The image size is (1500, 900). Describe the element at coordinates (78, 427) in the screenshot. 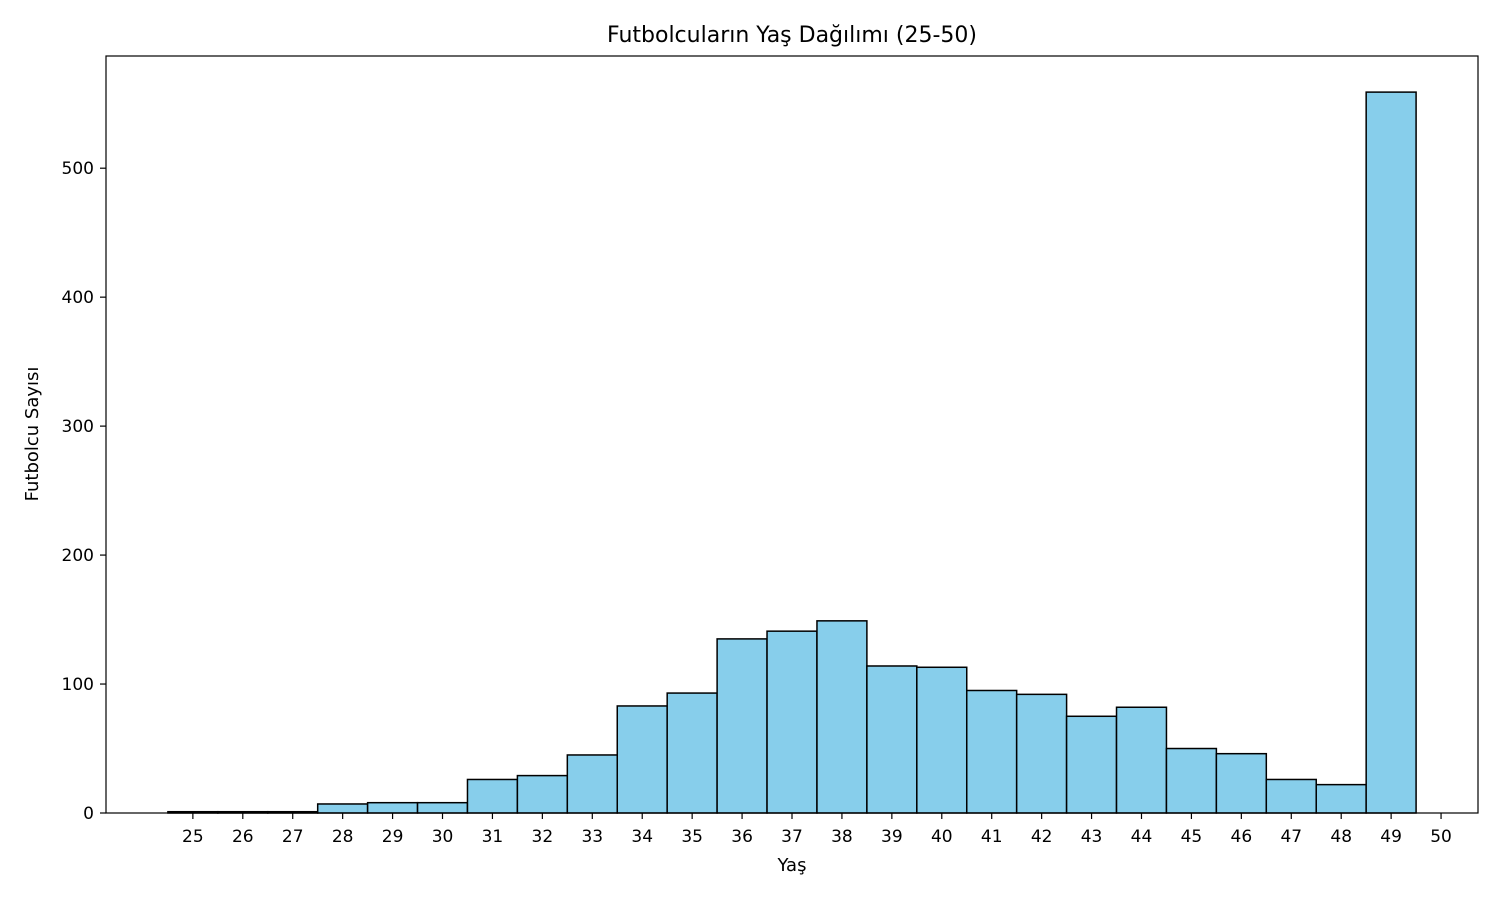

I see `y-tick-label: 300` at that location.